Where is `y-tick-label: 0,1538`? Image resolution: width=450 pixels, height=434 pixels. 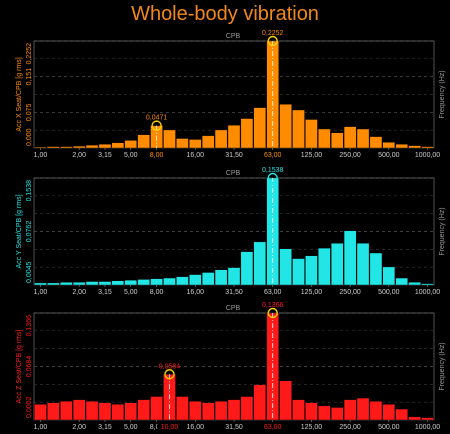 y-tick-label: 0,1538 is located at coordinates (29, 191).